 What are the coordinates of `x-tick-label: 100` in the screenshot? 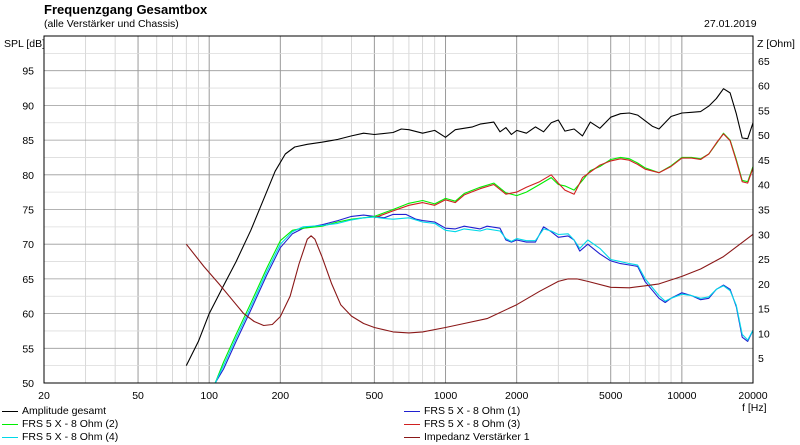 It's located at (209, 396).